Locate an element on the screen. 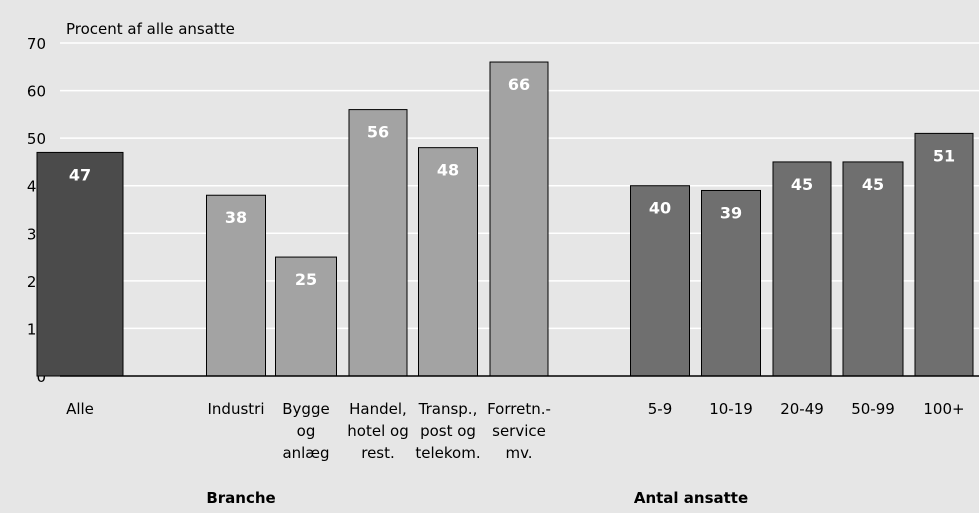  x-tick-label-line: rest. is located at coordinates (378, 453).